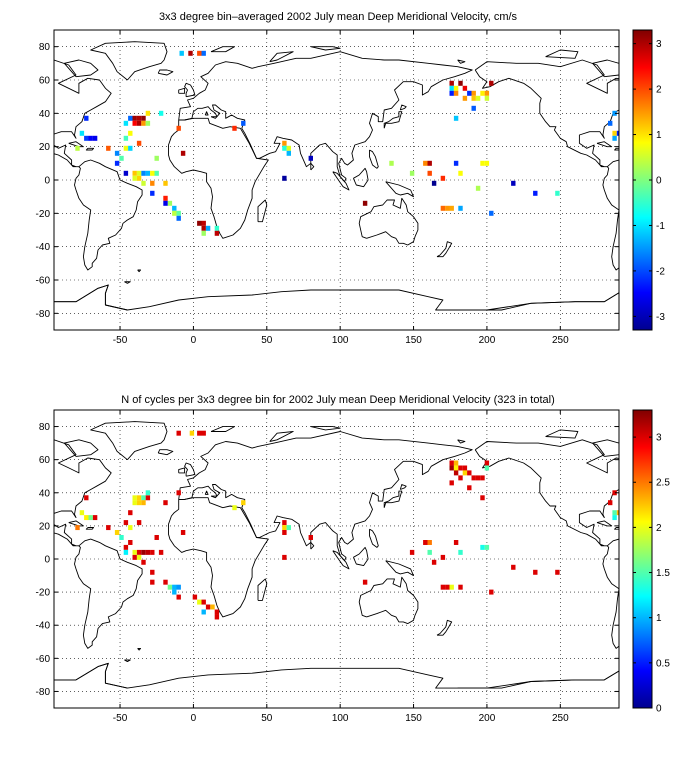 The height and width of the screenshot is (760, 696). What do you see at coordinates (659, 709) in the screenshot?
I see `bottom-colorbar-tick-label: 0` at bounding box center [659, 709].